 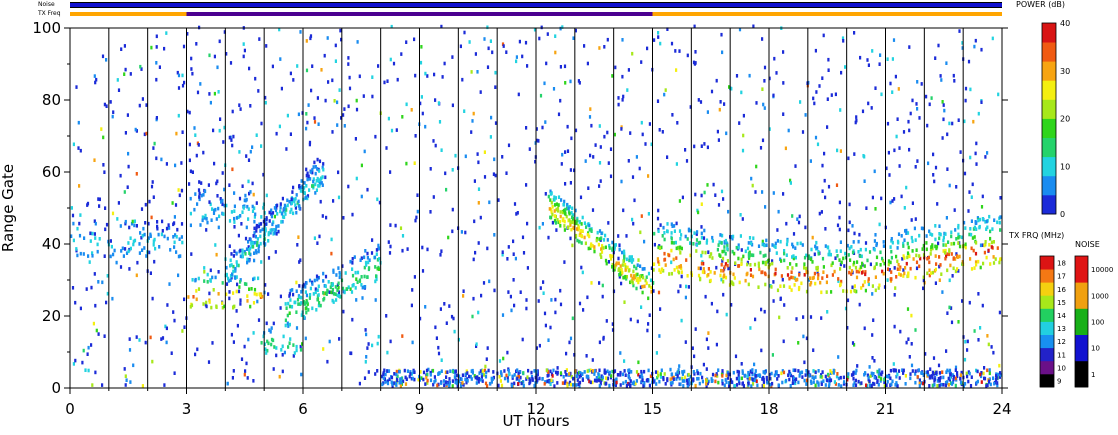 What do you see at coordinates (70, 409) in the screenshot?
I see `x-tick-label-0: 0` at bounding box center [70, 409].